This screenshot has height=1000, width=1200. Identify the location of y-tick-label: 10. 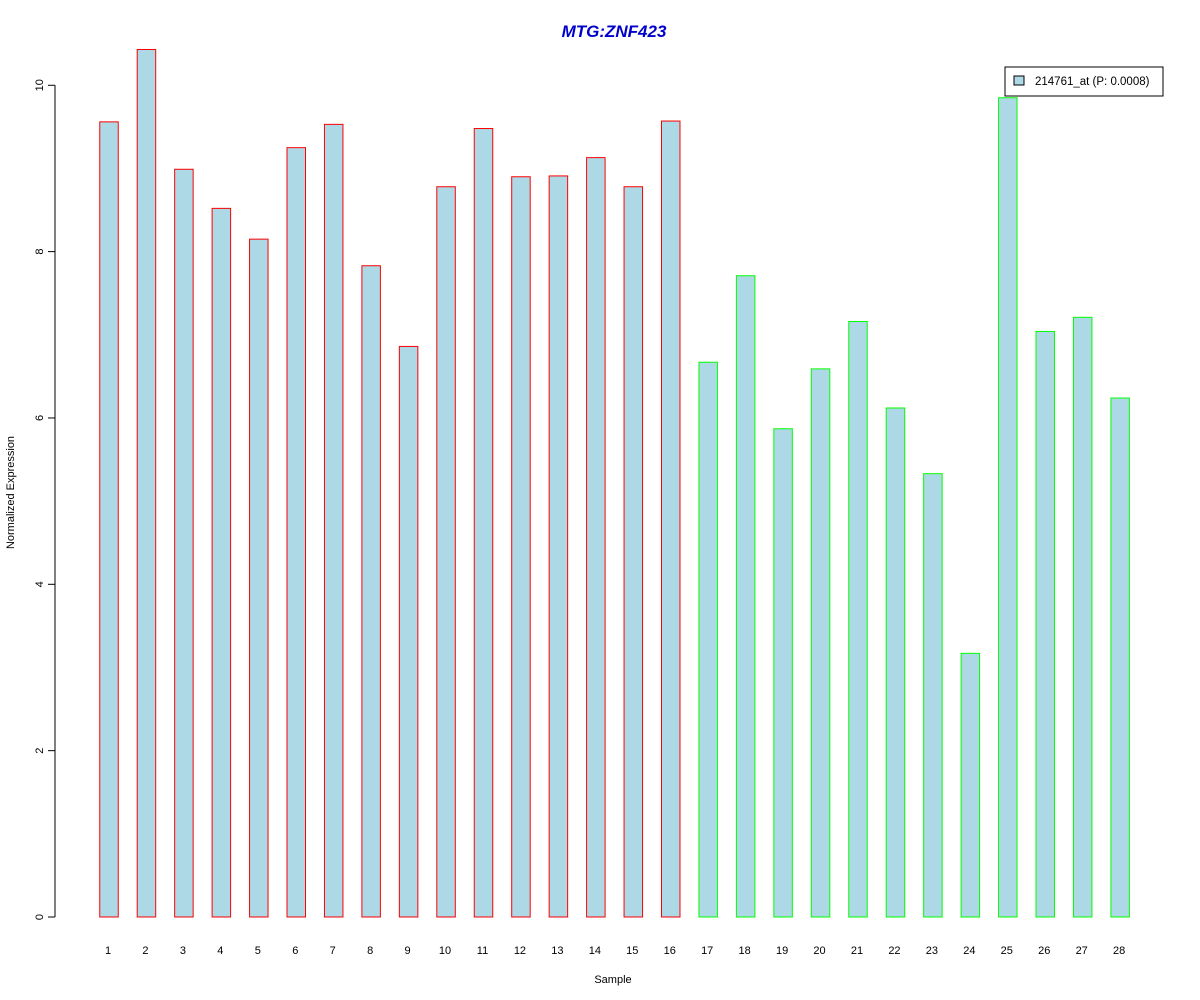
(40, 85).